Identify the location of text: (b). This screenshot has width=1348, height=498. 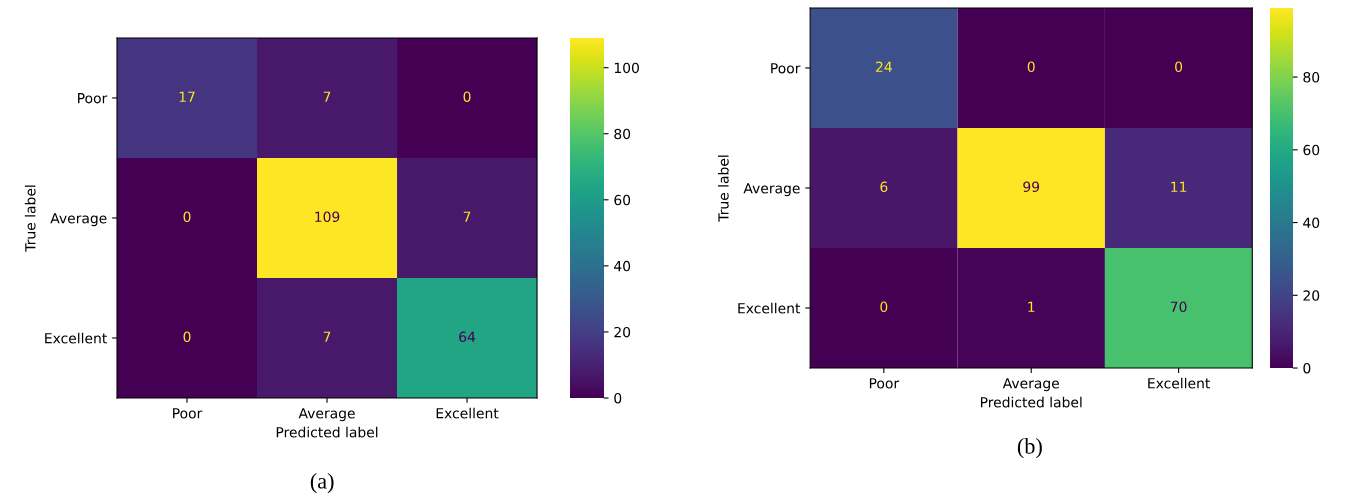
(1029, 448).